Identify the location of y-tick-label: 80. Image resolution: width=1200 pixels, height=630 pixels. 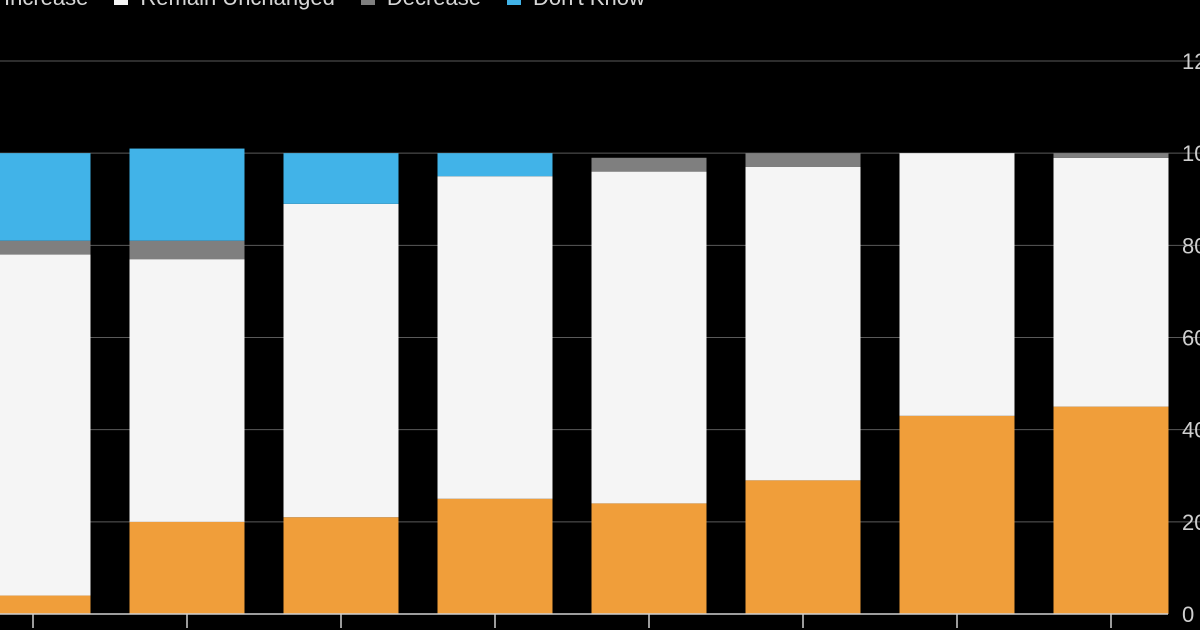
(1191, 245).